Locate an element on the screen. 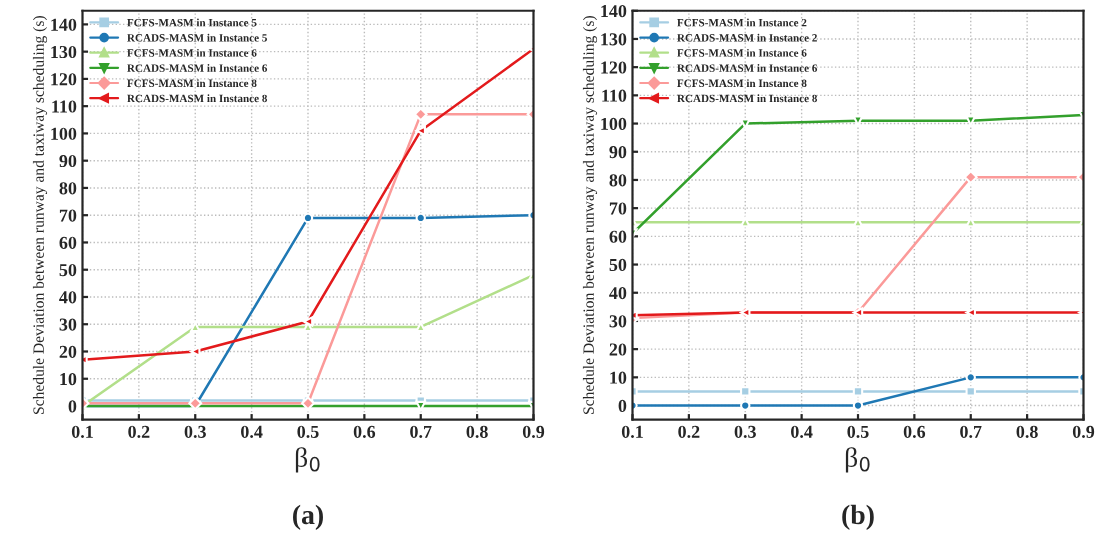 This screenshot has height=538, width=1100. text: (a) is located at coordinates (308, 517).